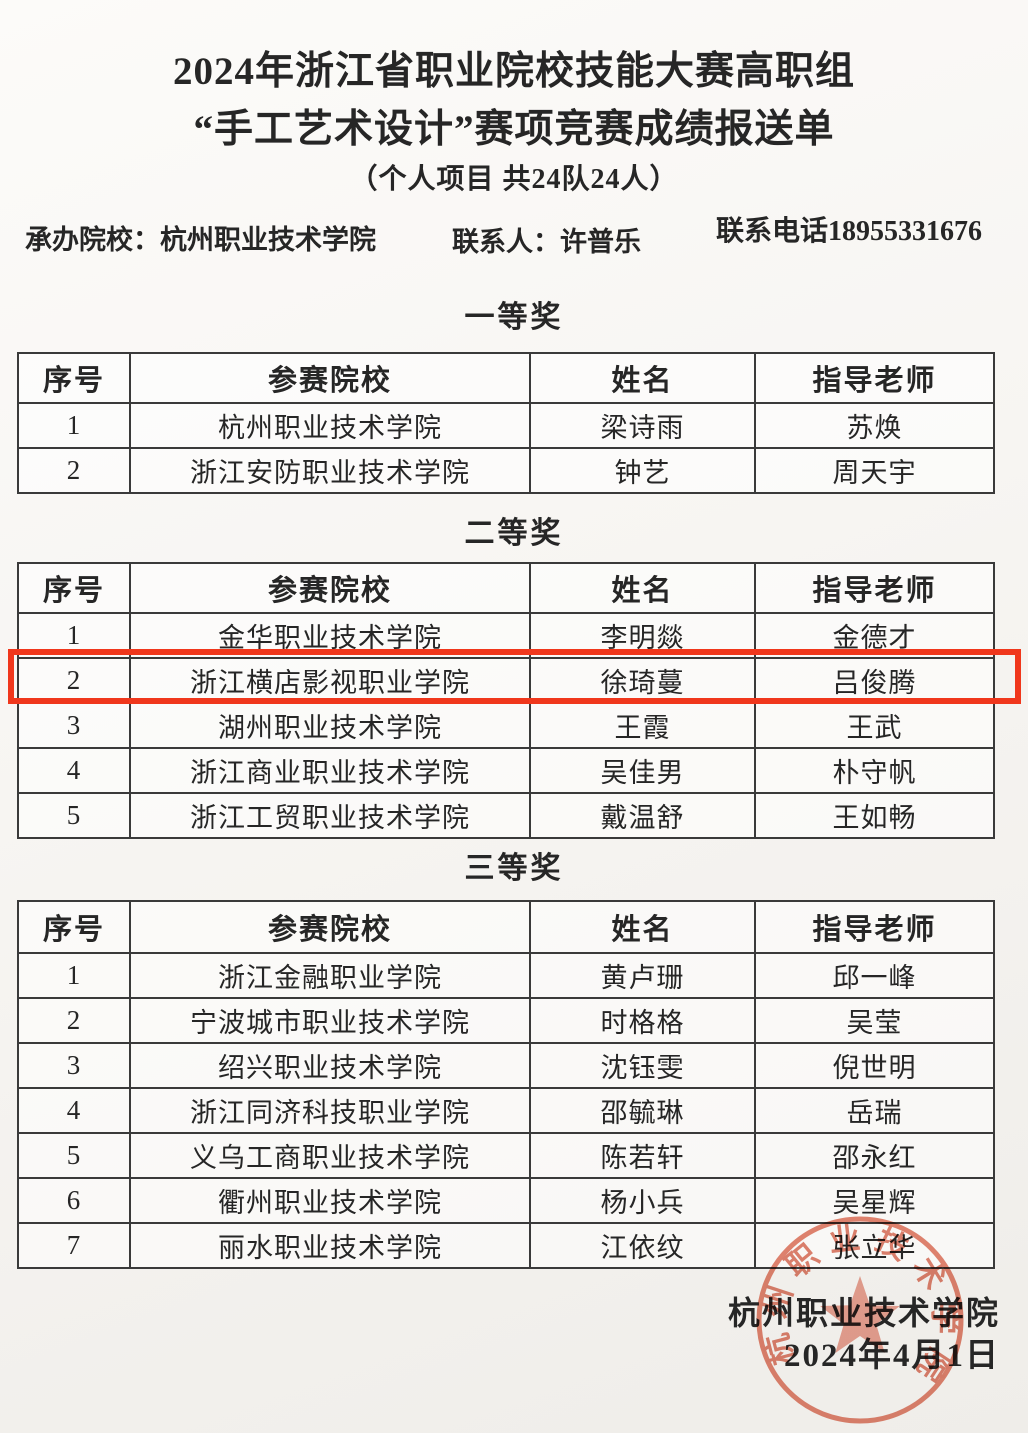 This screenshot has width=1028, height=1433. Describe the element at coordinates (642, 680) in the screenshot. I see `cell-name: 徐琦蔓` at that location.